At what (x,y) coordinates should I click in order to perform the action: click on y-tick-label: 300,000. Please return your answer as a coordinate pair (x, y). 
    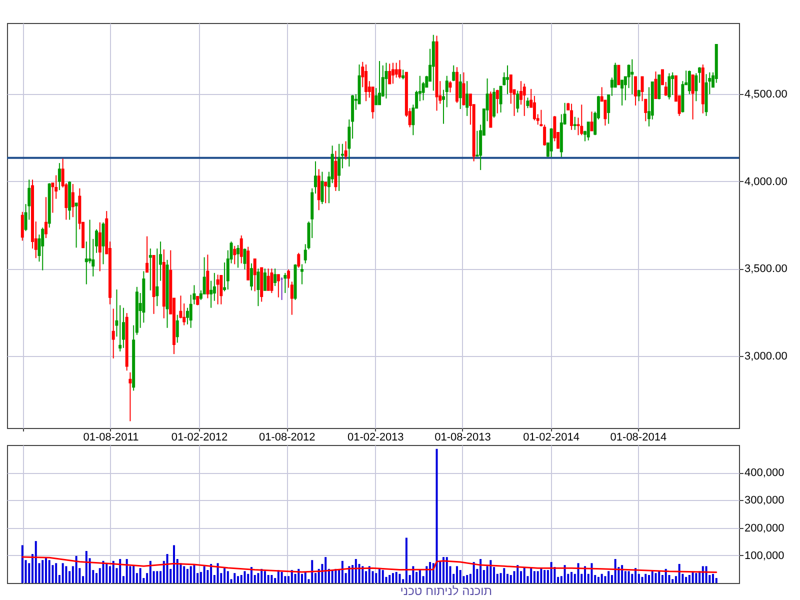
    Looking at the image, I should click on (764, 500).